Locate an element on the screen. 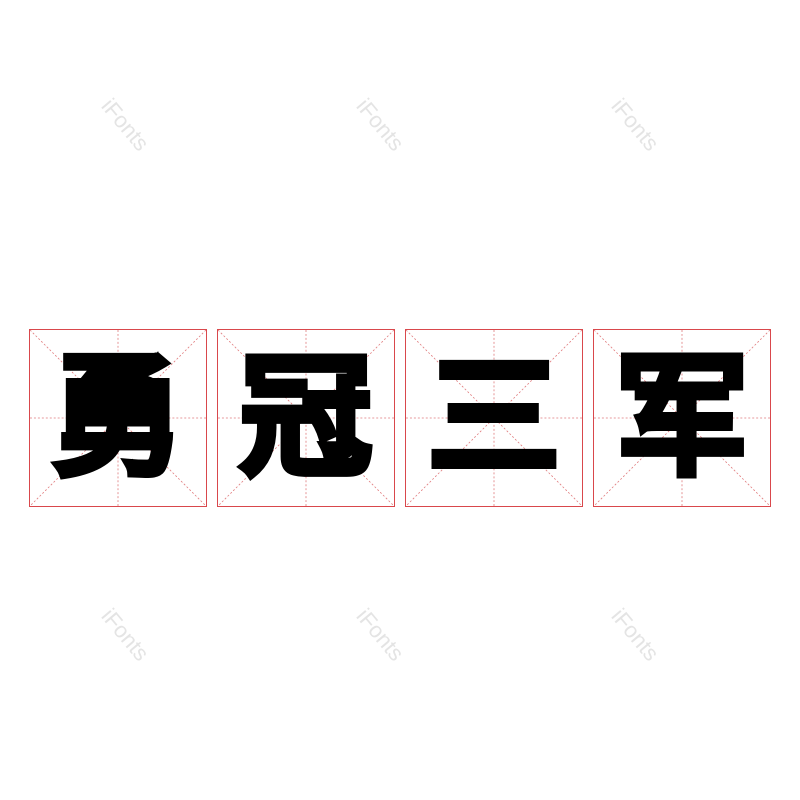  character: 勇 is located at coordinates (118, 418).